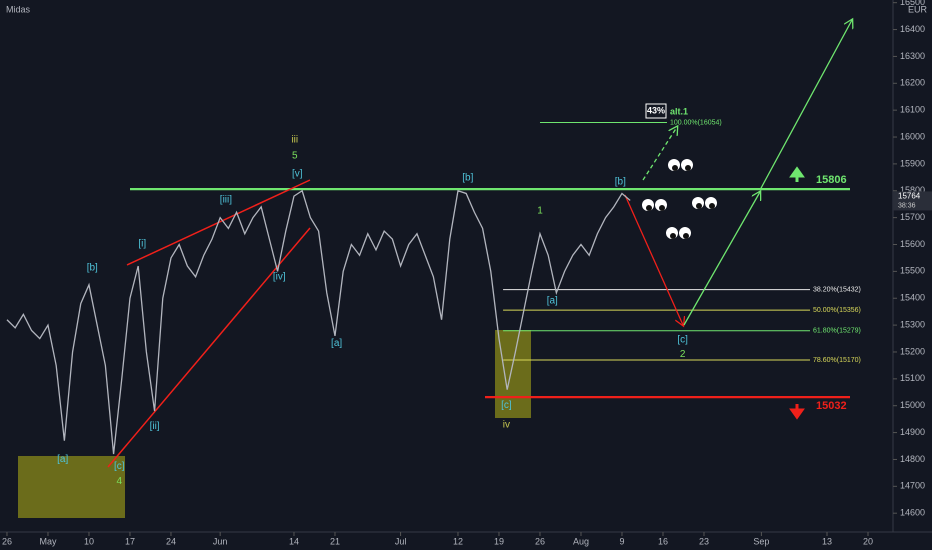 The height and width of the screenshot is (550, 932). What do you see at coordinates (401, 541) in the screenshot?
I see `x-tick-label: Jul` at bounding box center [401, 541].